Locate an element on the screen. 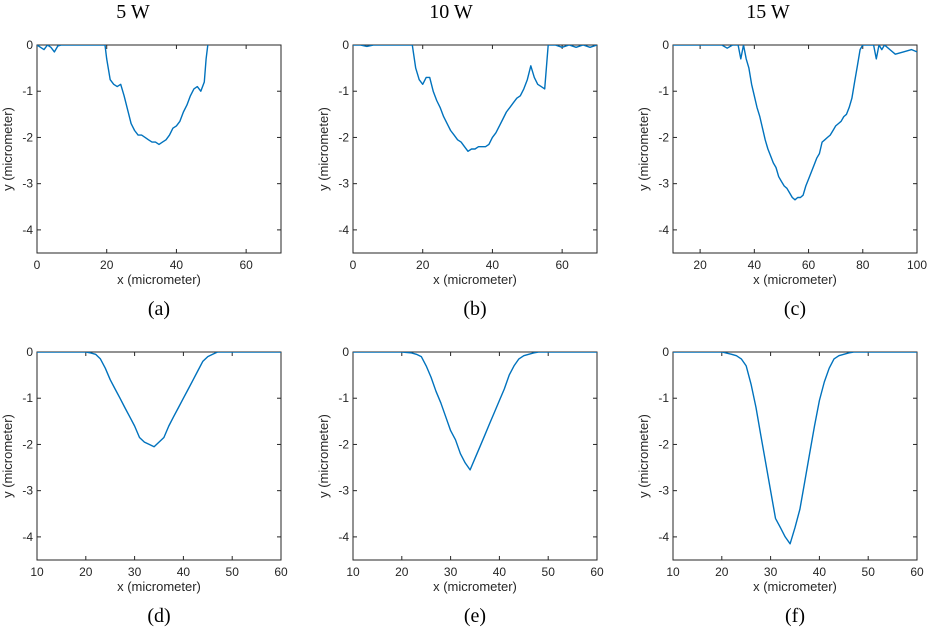 The width and height of the screenshot is (930, 635). panel-label: (b) is located at coordinates (474, 309).